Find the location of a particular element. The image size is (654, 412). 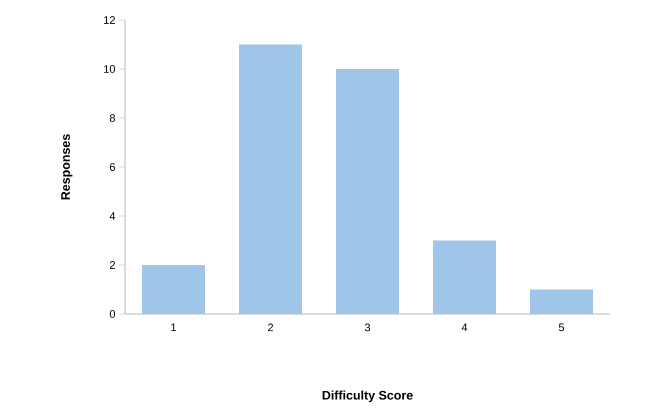

y-tick-label: 6 is located at coordinates (112, 167).